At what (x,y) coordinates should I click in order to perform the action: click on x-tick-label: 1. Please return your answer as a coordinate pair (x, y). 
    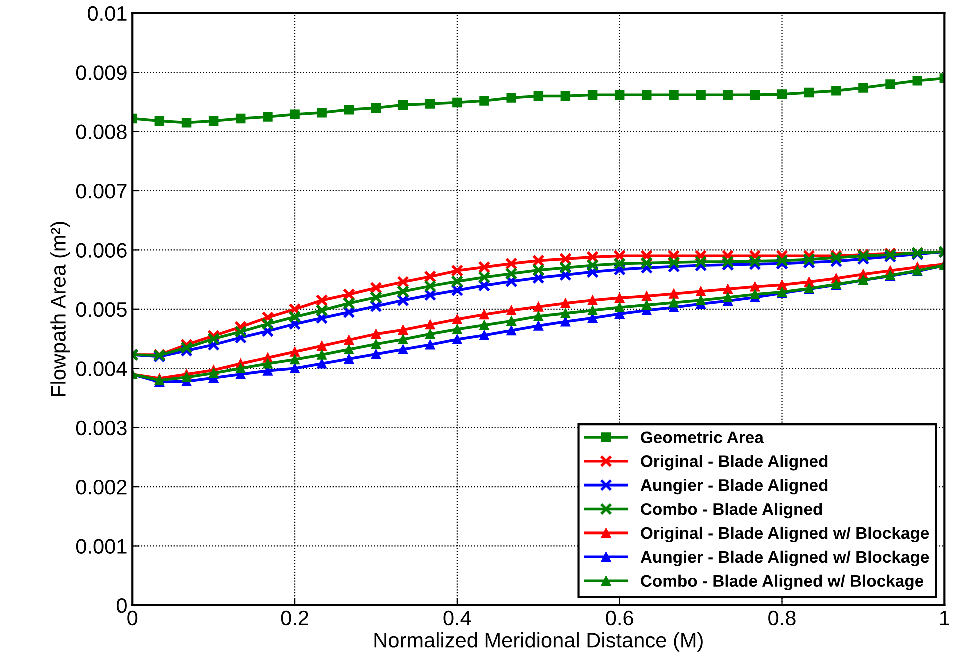
    Looking at the image, I should click on (945, 618).